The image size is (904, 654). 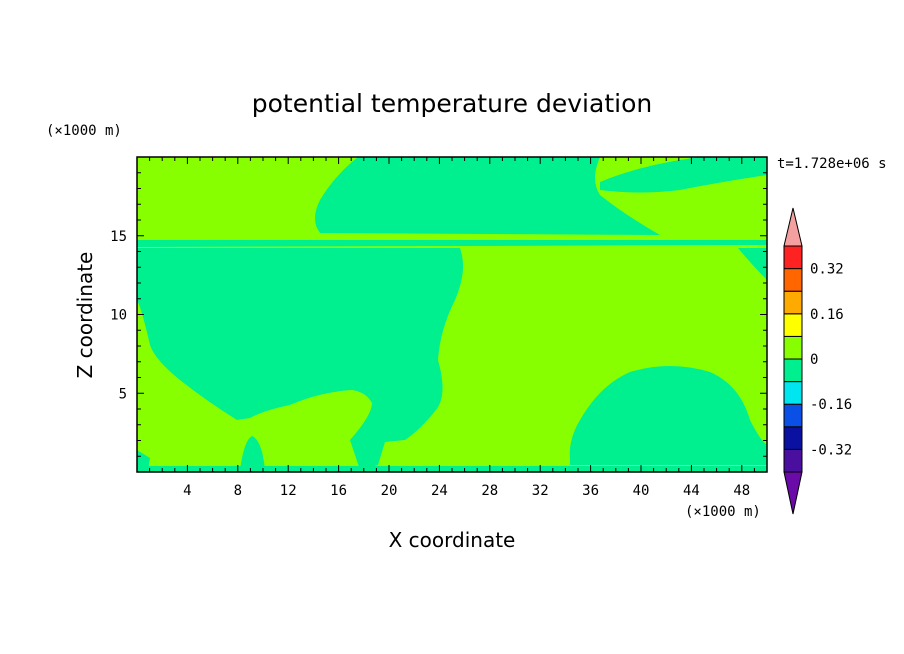 I want to click on region-bottom-left-negative, so click(x=143, y=460).